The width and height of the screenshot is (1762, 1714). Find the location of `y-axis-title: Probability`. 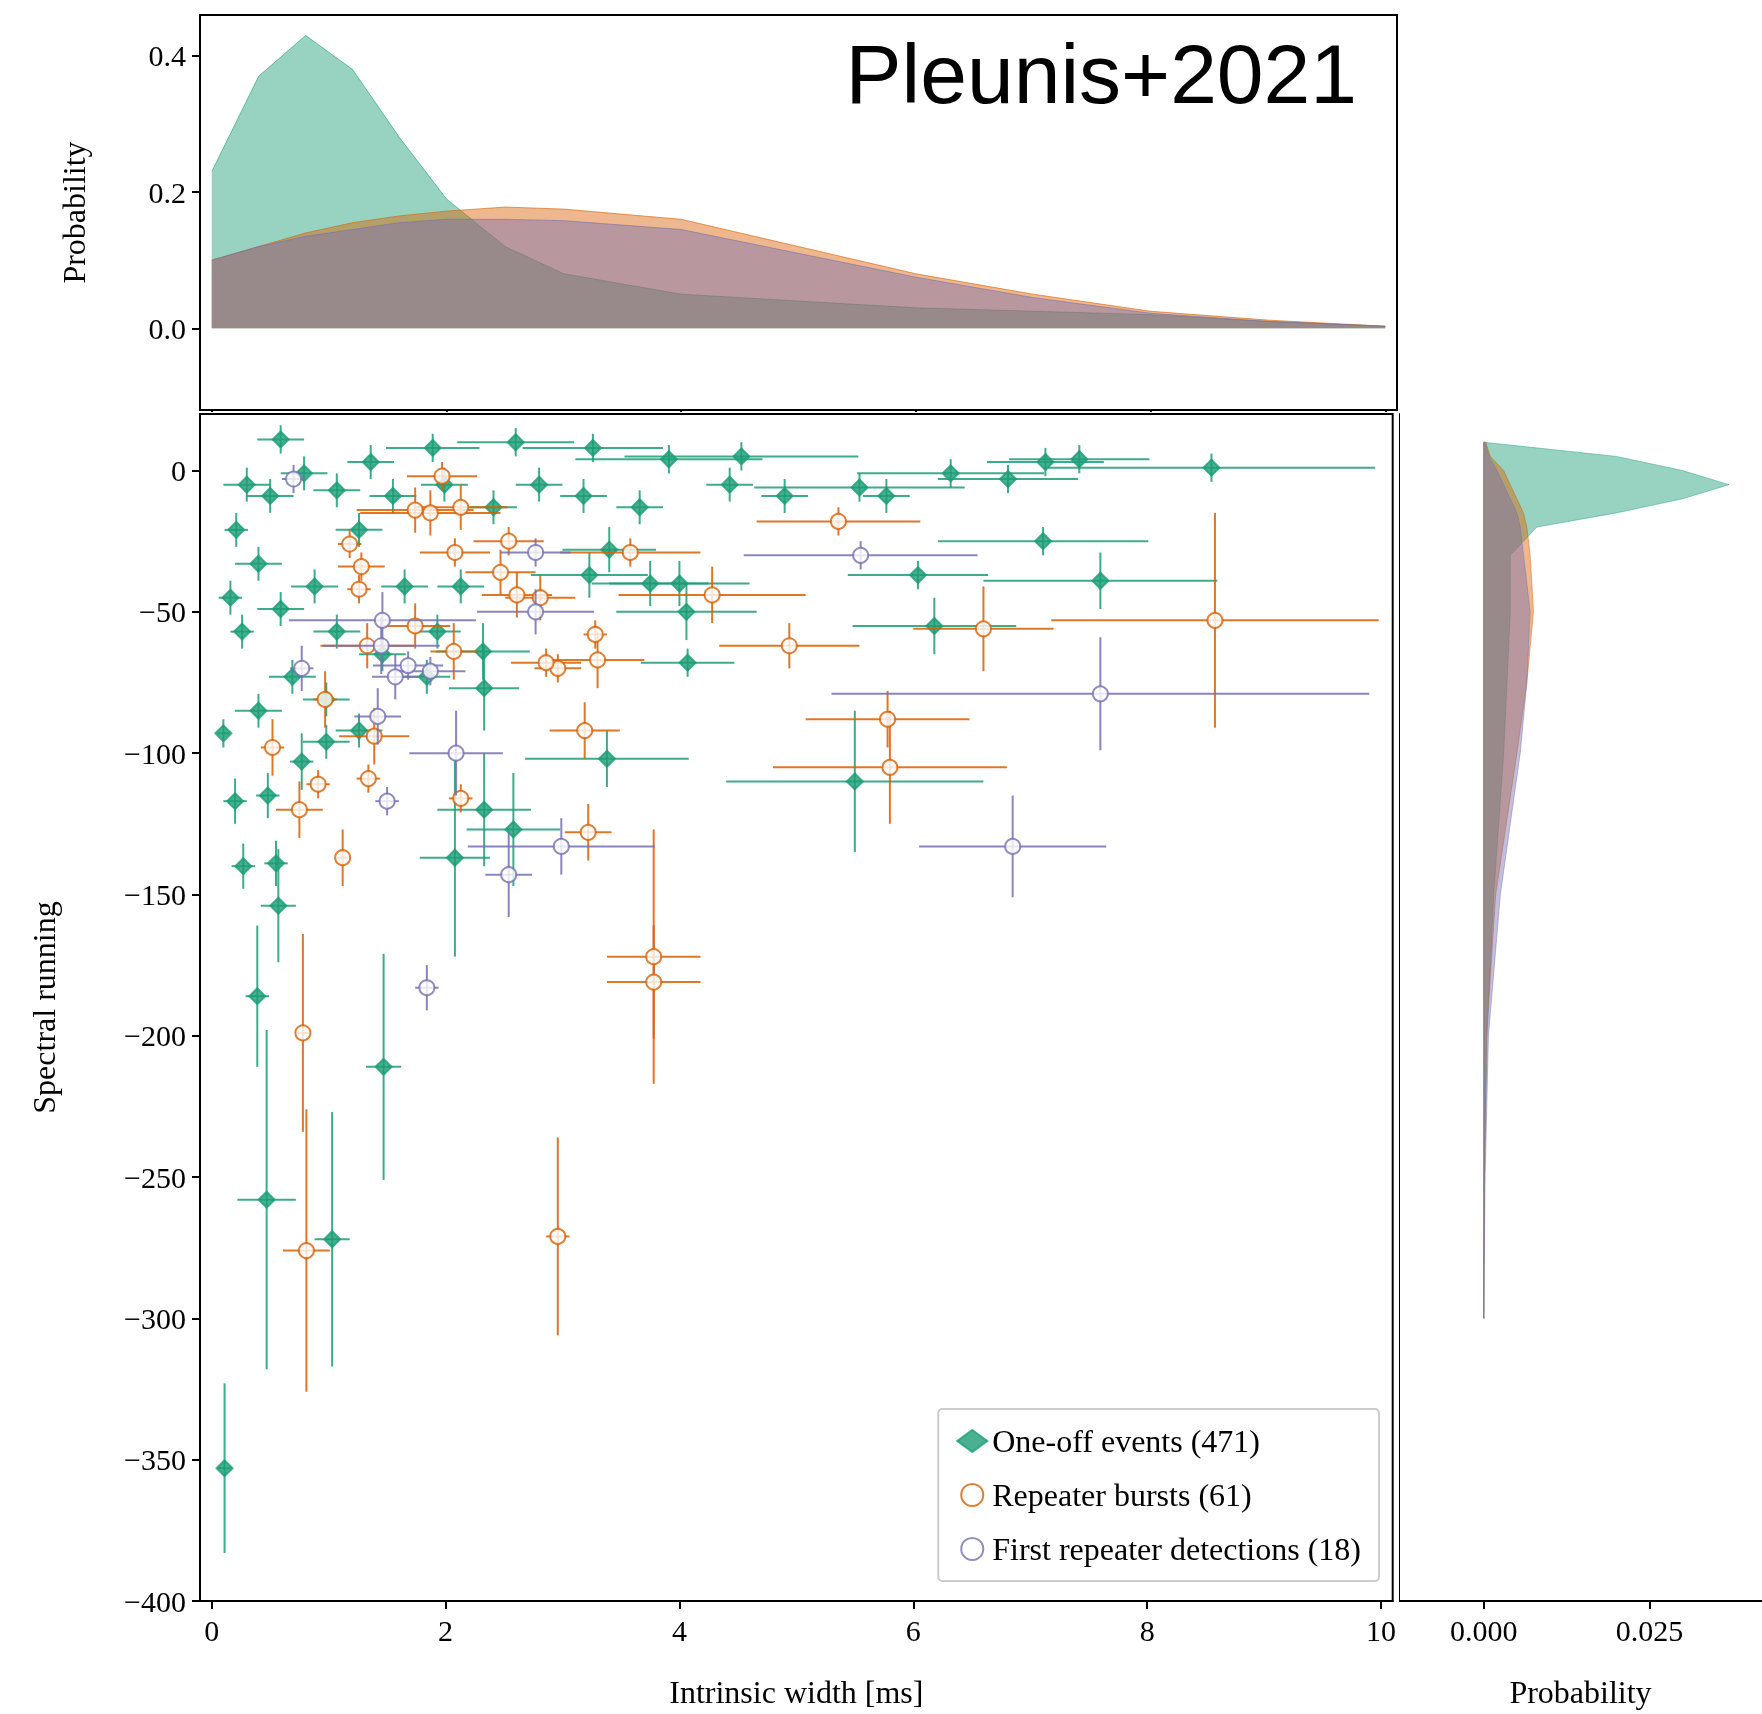

y-axis-title: Probability is located at coordinates (74, 212).